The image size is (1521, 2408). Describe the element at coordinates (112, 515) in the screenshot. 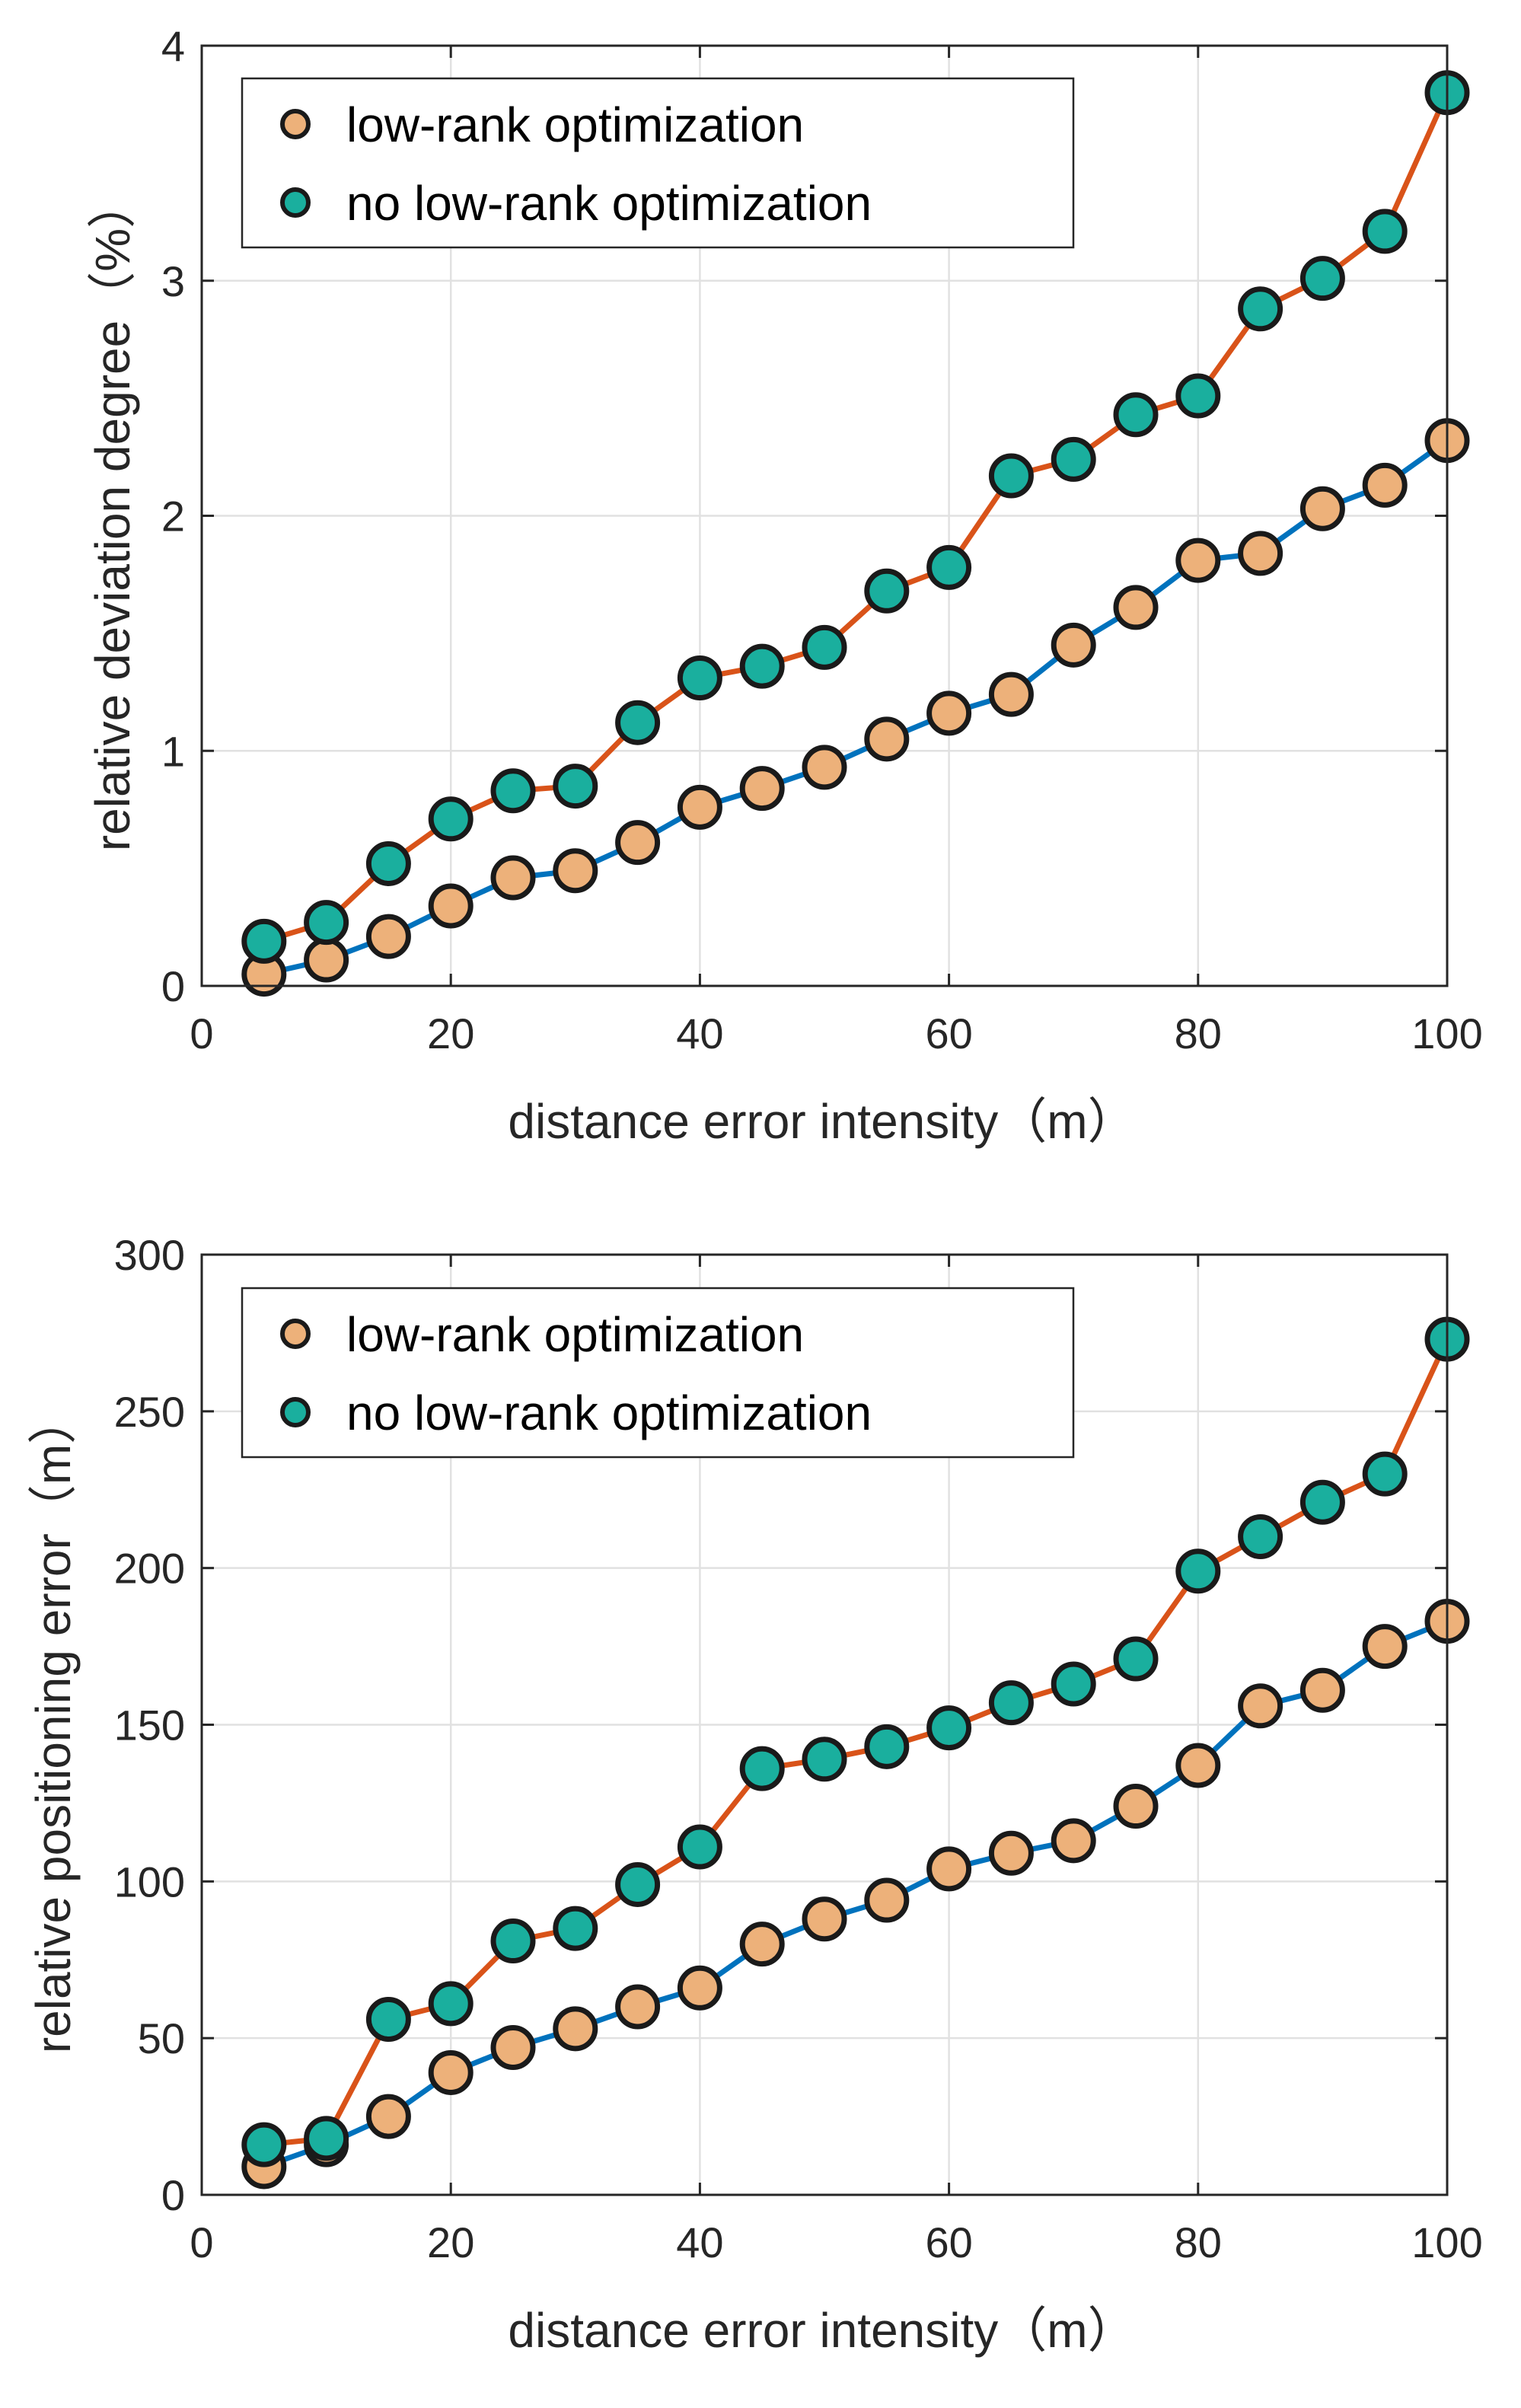

I see `y-axis-title: relative deviation degree（%）` at that location.